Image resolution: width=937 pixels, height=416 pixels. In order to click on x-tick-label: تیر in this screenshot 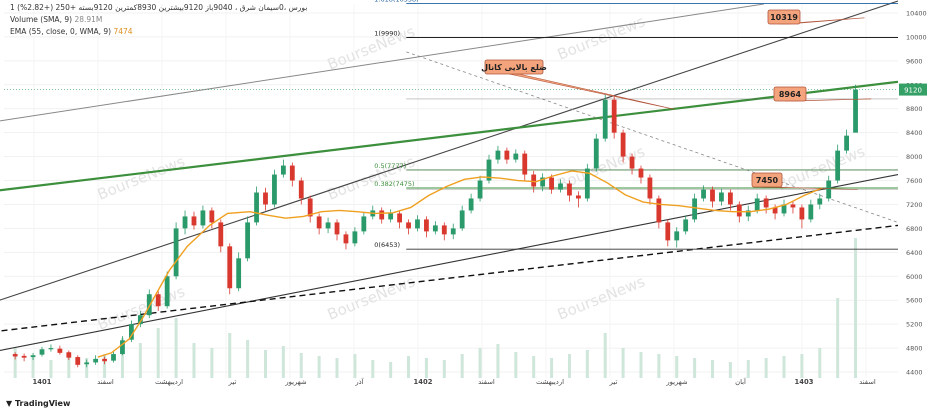, I will do `click(232, 382)`.